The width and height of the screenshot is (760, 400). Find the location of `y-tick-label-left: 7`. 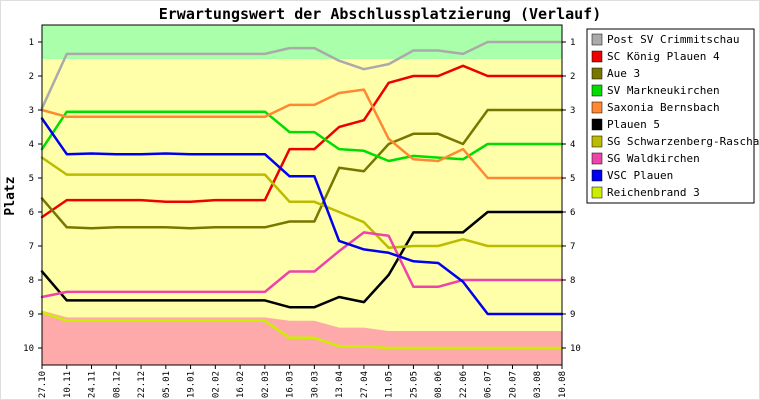

y-tick-label-left: 7 is located at coordinates (31, 247).